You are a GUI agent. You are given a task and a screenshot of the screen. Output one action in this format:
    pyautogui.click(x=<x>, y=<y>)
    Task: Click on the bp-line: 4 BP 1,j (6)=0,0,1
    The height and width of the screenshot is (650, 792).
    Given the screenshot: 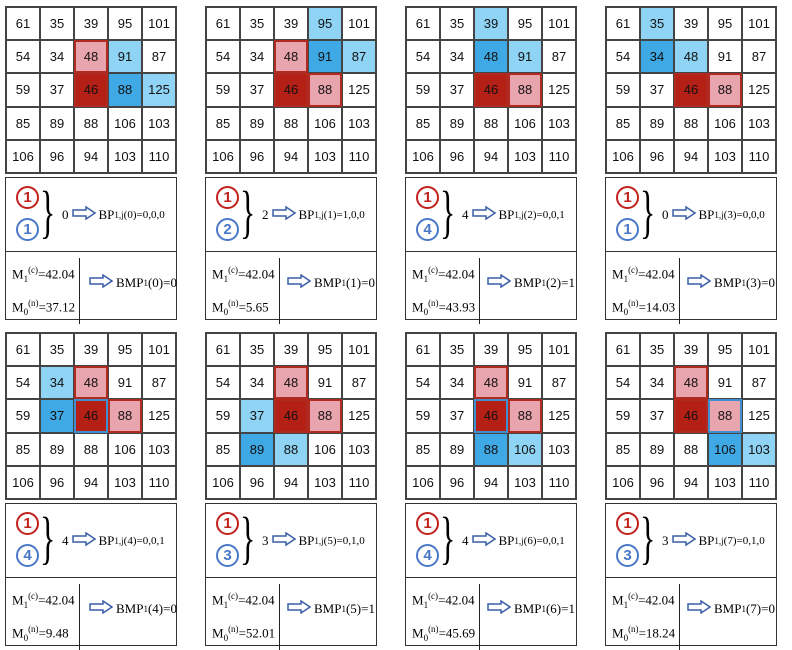 What is the action you would take?
    pyautogui.click(x=513, y=540)
    